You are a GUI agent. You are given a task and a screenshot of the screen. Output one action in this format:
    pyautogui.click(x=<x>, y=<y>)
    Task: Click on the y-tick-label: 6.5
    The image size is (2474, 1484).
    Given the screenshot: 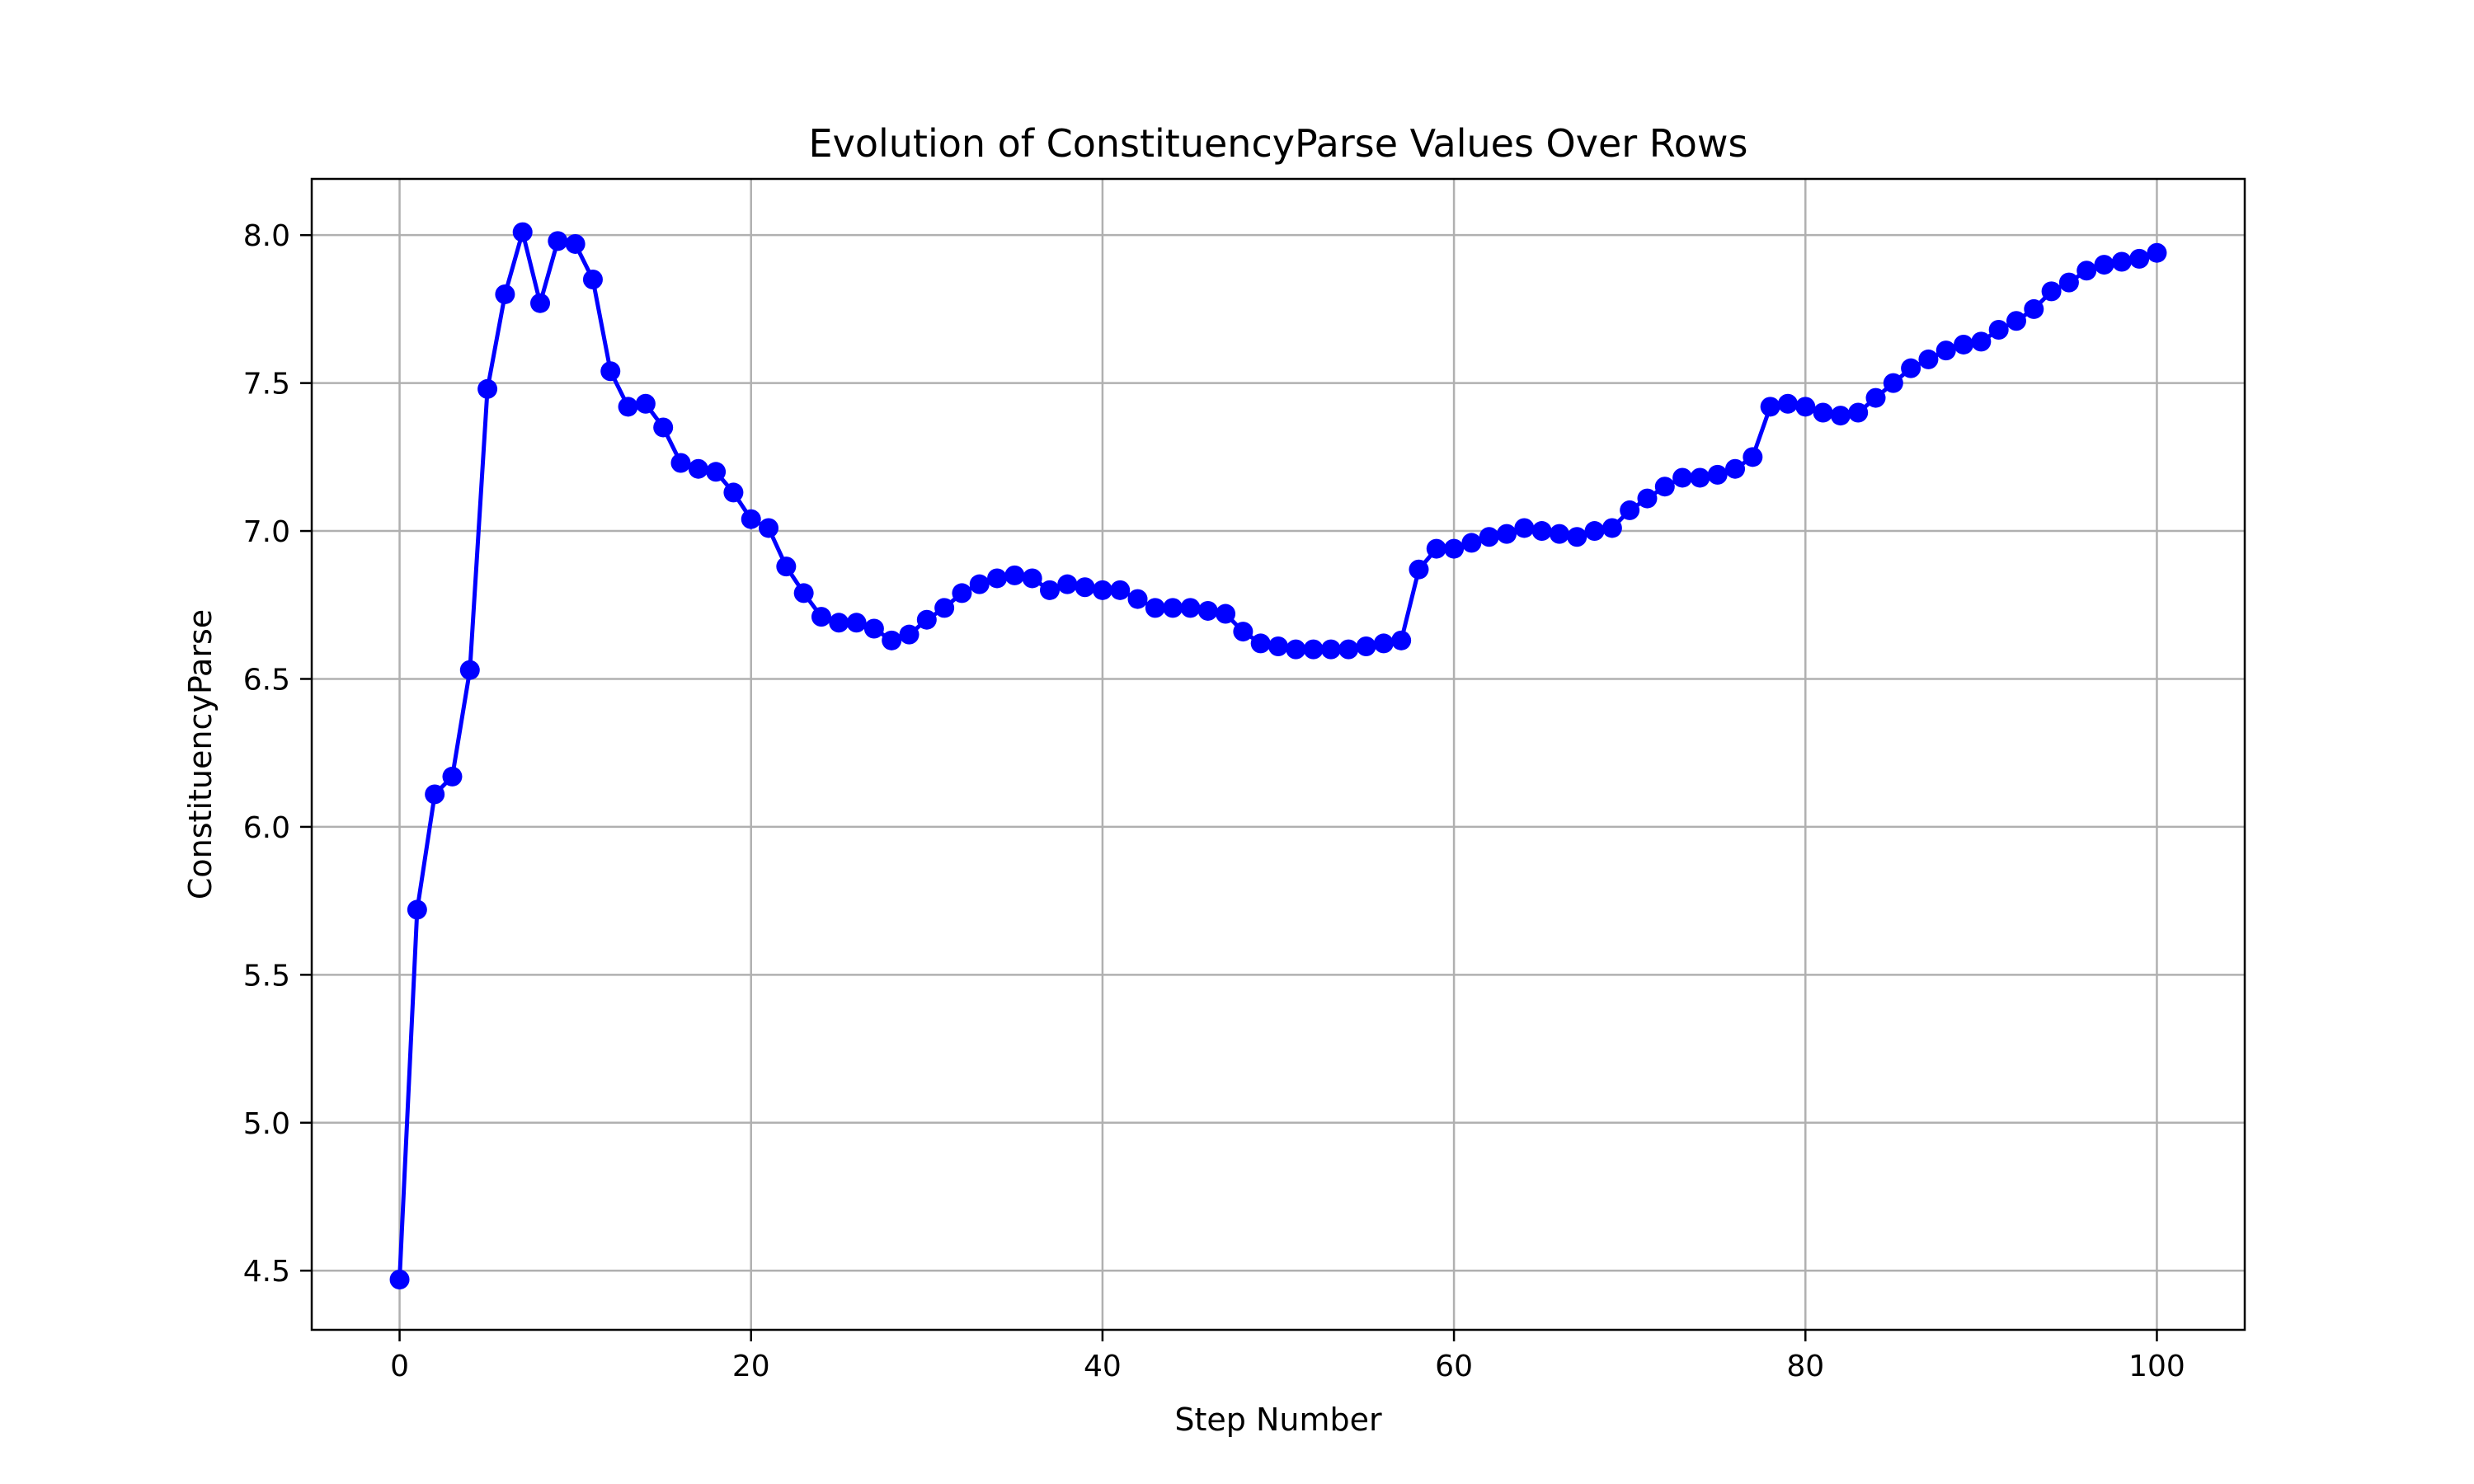 What is the action you would take?
    pyautogui.click(x=266, y=680)
    